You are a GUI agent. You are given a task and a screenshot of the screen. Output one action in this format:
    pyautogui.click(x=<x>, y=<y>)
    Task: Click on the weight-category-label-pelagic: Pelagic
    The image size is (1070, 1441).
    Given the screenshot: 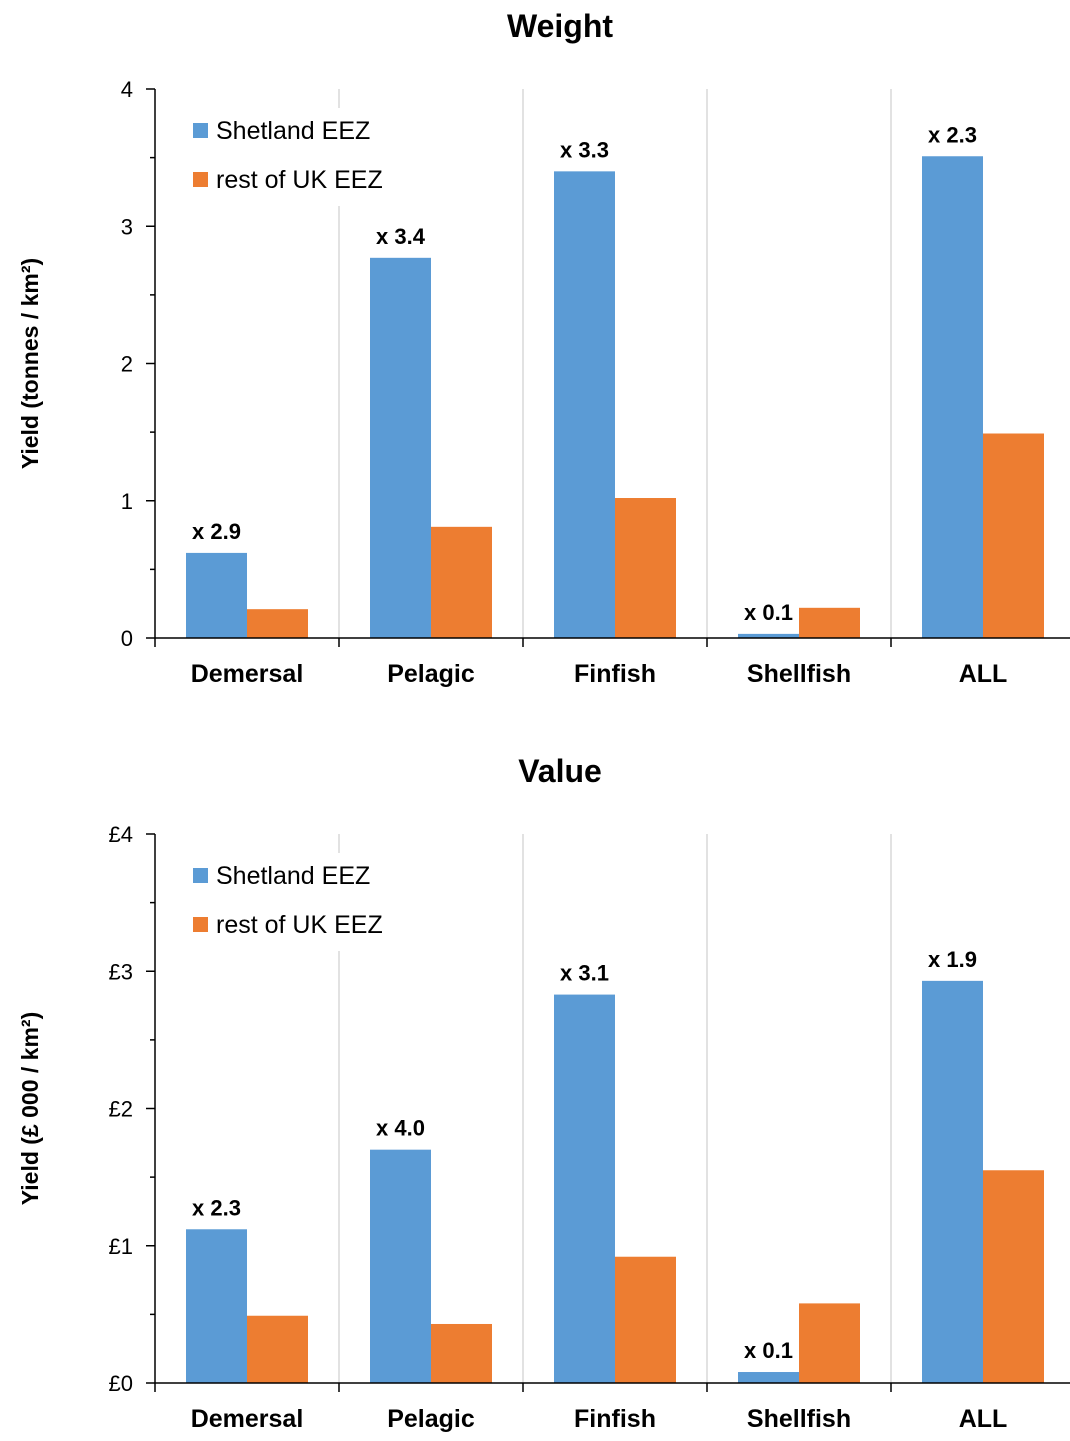 What is the action you would take?
    pyautogui.click(x=431, y=674)
    